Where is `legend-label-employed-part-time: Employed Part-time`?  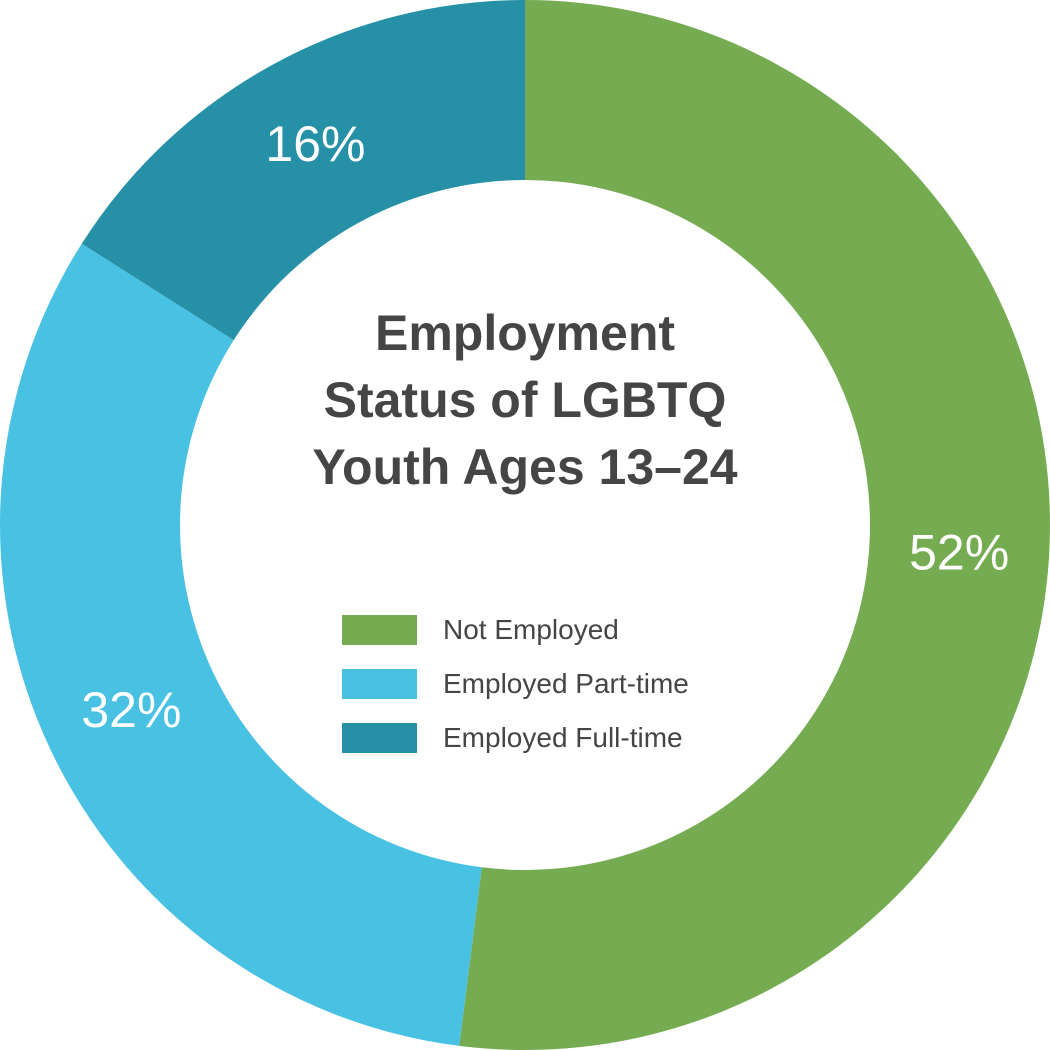 legend-label-employed-part-time: Employed Part-time is located at coordinates (566, 683).